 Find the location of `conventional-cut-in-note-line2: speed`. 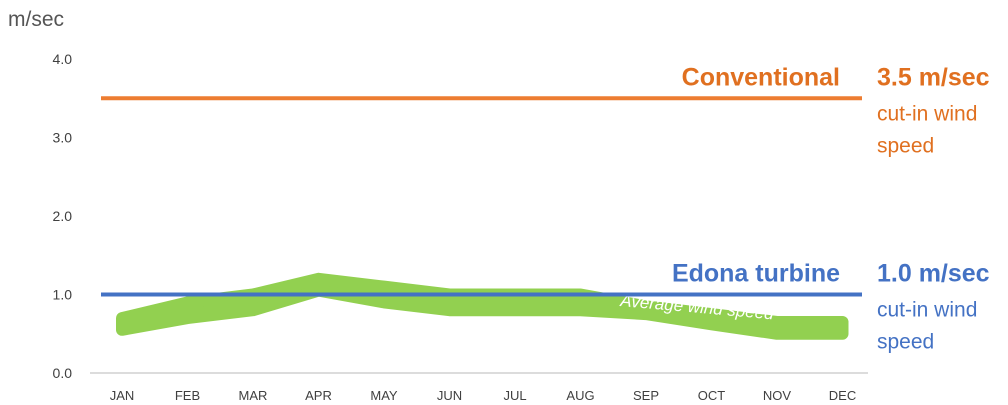

conventional-cut-in-note-line2: speed is located at coordinates (905, 145).